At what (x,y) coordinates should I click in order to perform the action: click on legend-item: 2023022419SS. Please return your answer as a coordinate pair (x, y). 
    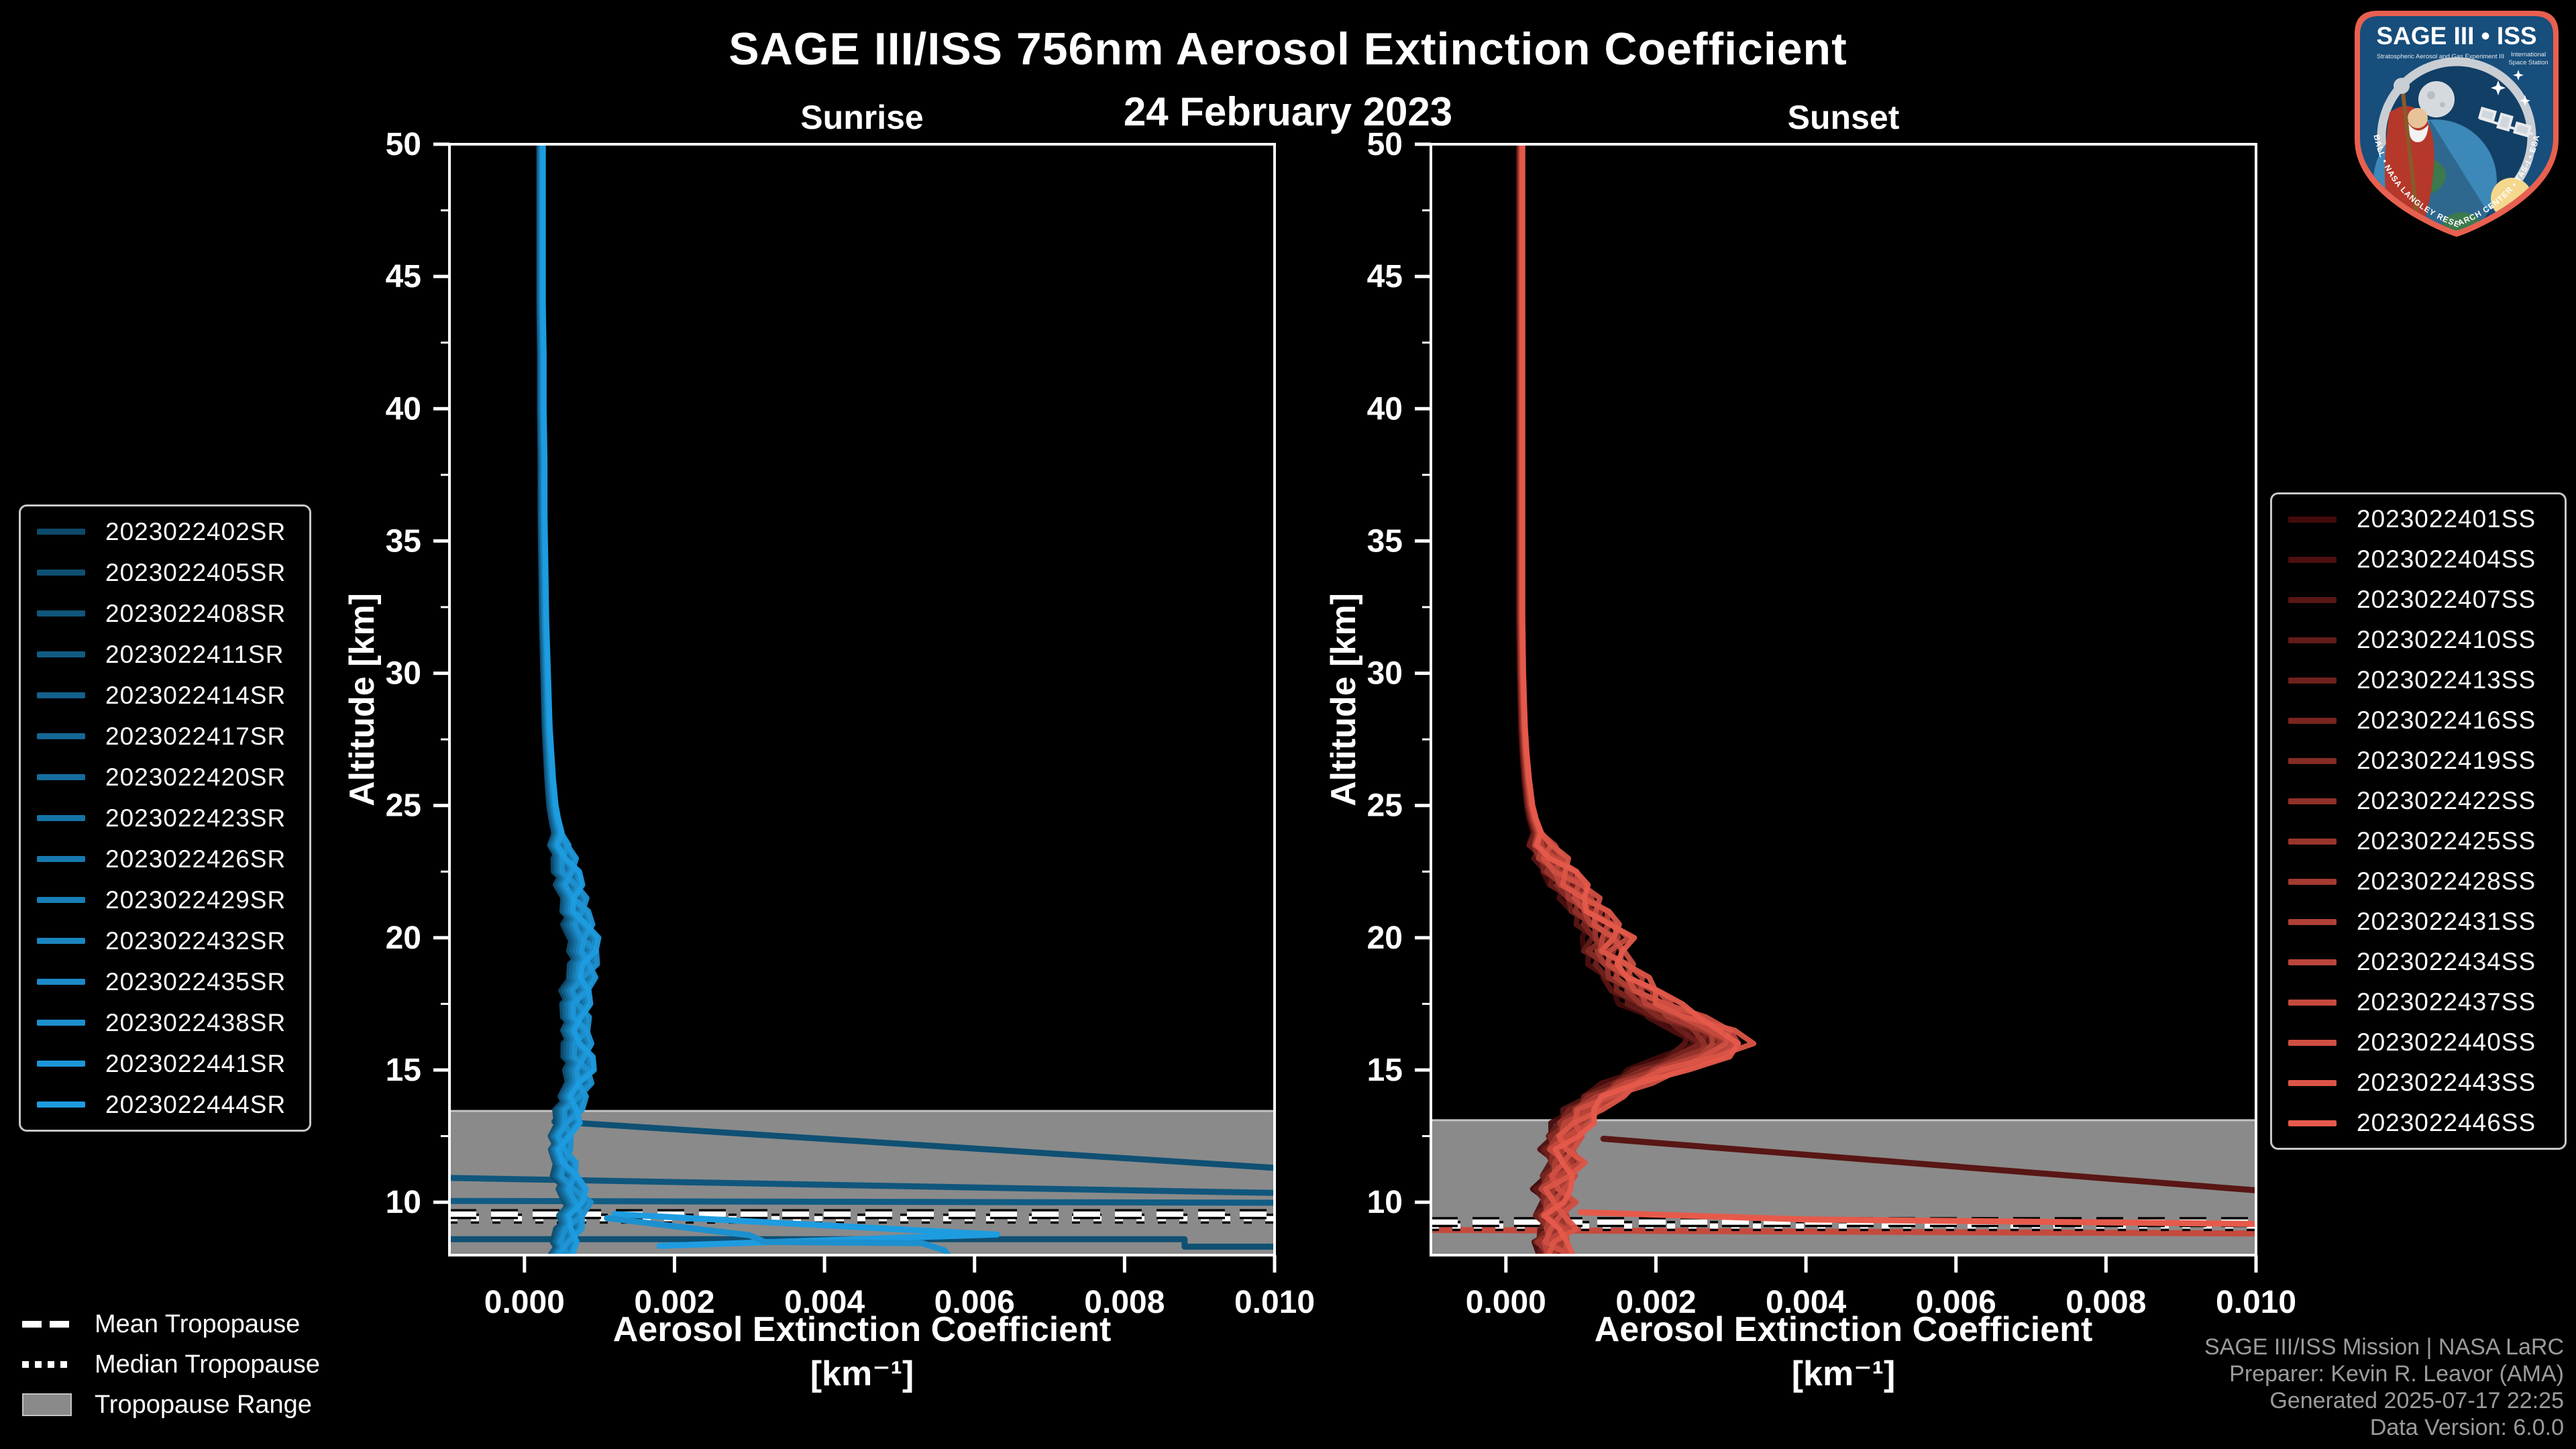
    Looking at the image, I should click on (2418, 761).